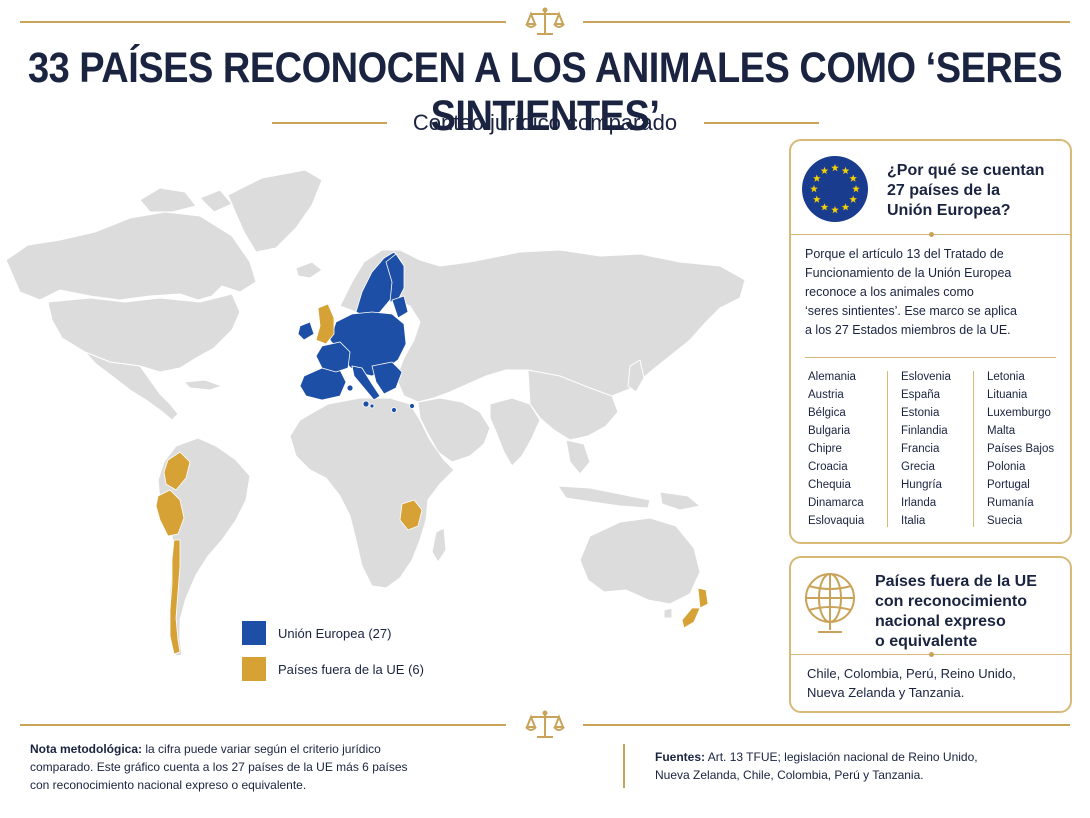 The width and height of the screenshot is (1090, 818). What do you see at coordinates (306, 331) in the screenshot?
I see `eu-ireland-shape` at bounding box center [306, 331].